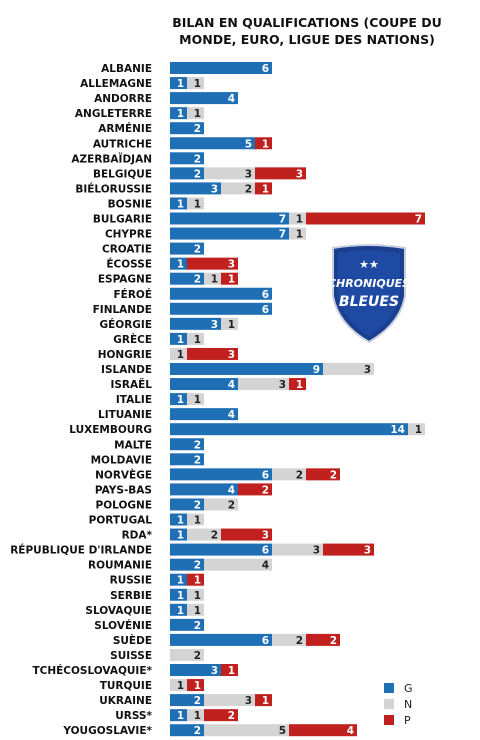 The height and width of the screenshot is (740, 480). I want to click on category-label: UKRAINE, so click(125, 701).